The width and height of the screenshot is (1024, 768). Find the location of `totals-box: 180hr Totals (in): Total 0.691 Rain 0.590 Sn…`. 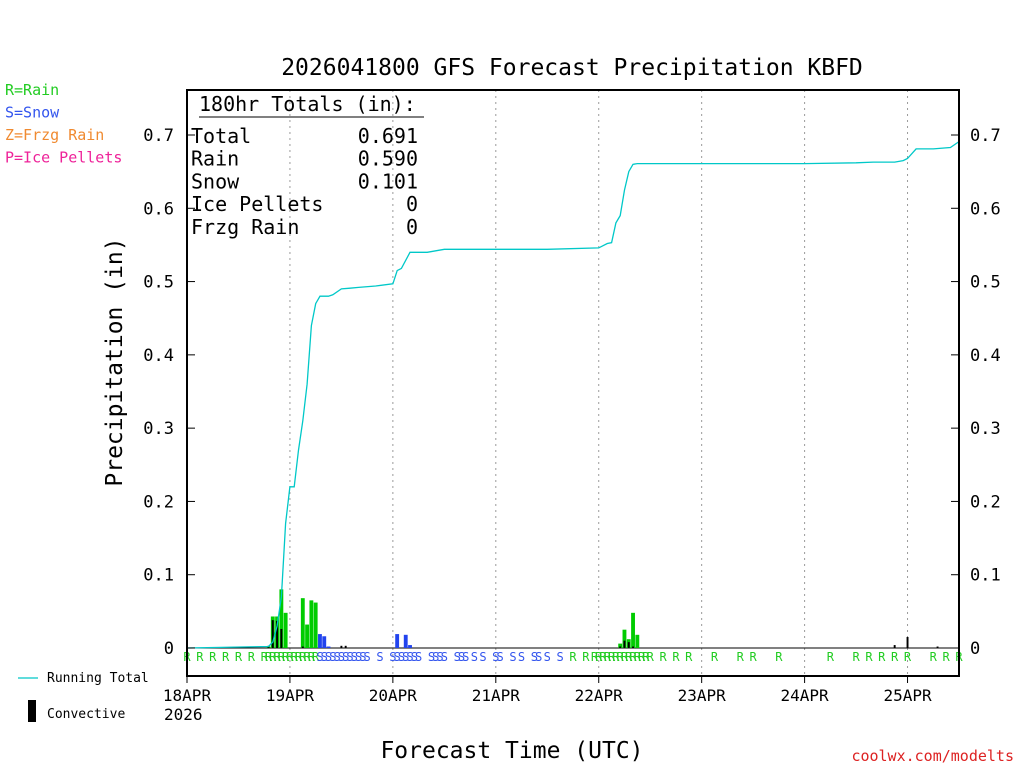

totals-box: 180hr Totals (in): Total 0.691 Rain 0.590 Sn… is located at coordinates (307, 165).